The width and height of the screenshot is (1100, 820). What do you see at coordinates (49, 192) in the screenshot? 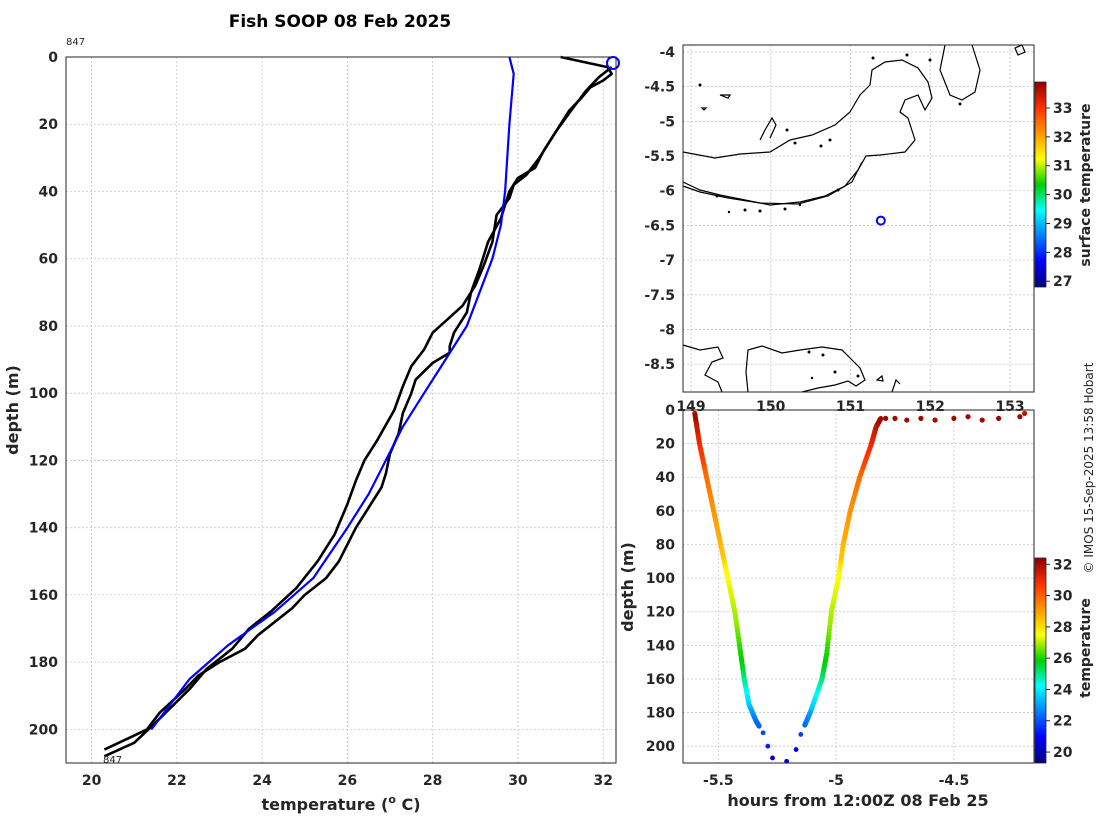
I see `profile-ytick: 40` at bounding box center [49, 192].